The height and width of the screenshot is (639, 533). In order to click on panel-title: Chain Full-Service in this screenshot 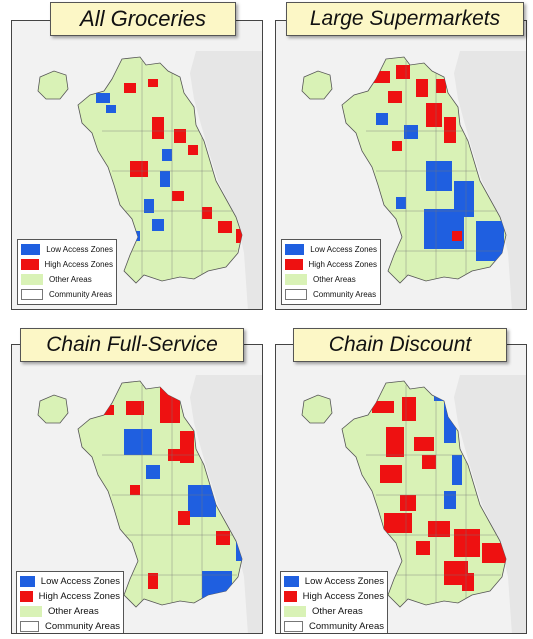, I will do `click(132, 345)`.